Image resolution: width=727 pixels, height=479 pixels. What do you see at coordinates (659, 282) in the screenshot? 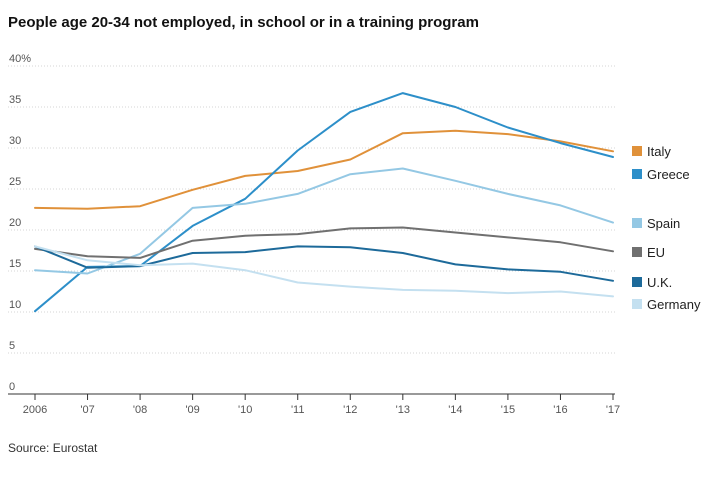
I see `legend-label: U.K.` at bounding box center [659, 282].